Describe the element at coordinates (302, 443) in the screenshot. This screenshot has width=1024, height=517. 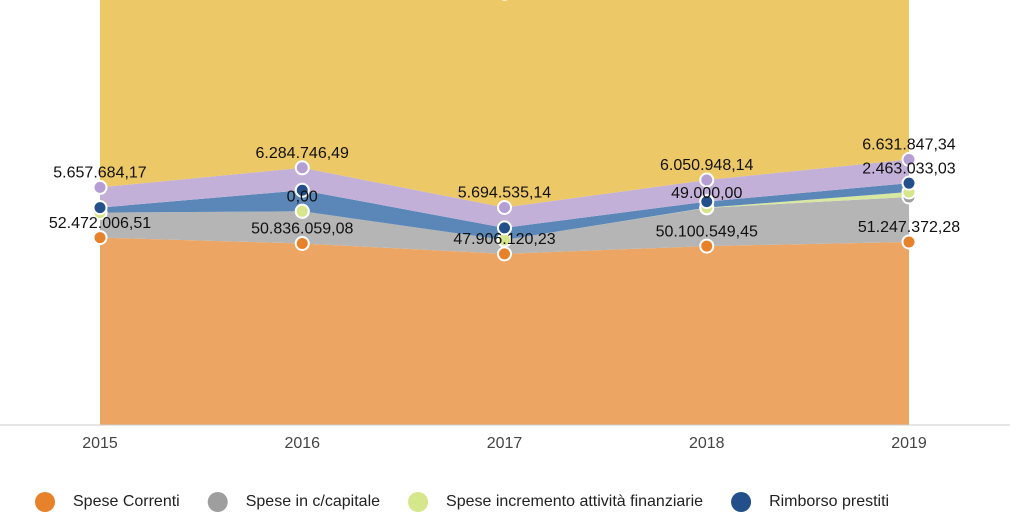
I see `x-tick-label: 2016` at that location.